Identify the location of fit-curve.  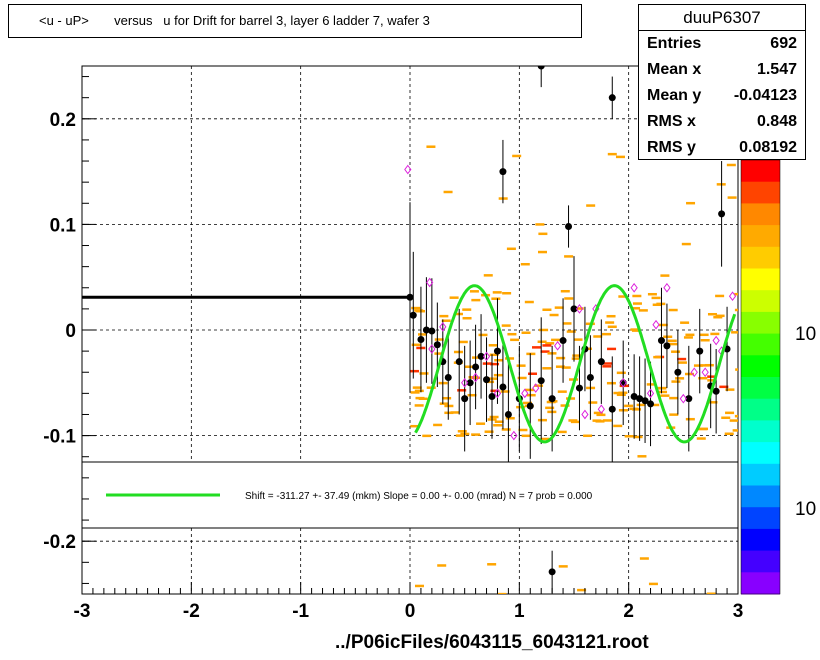
(575, 364).